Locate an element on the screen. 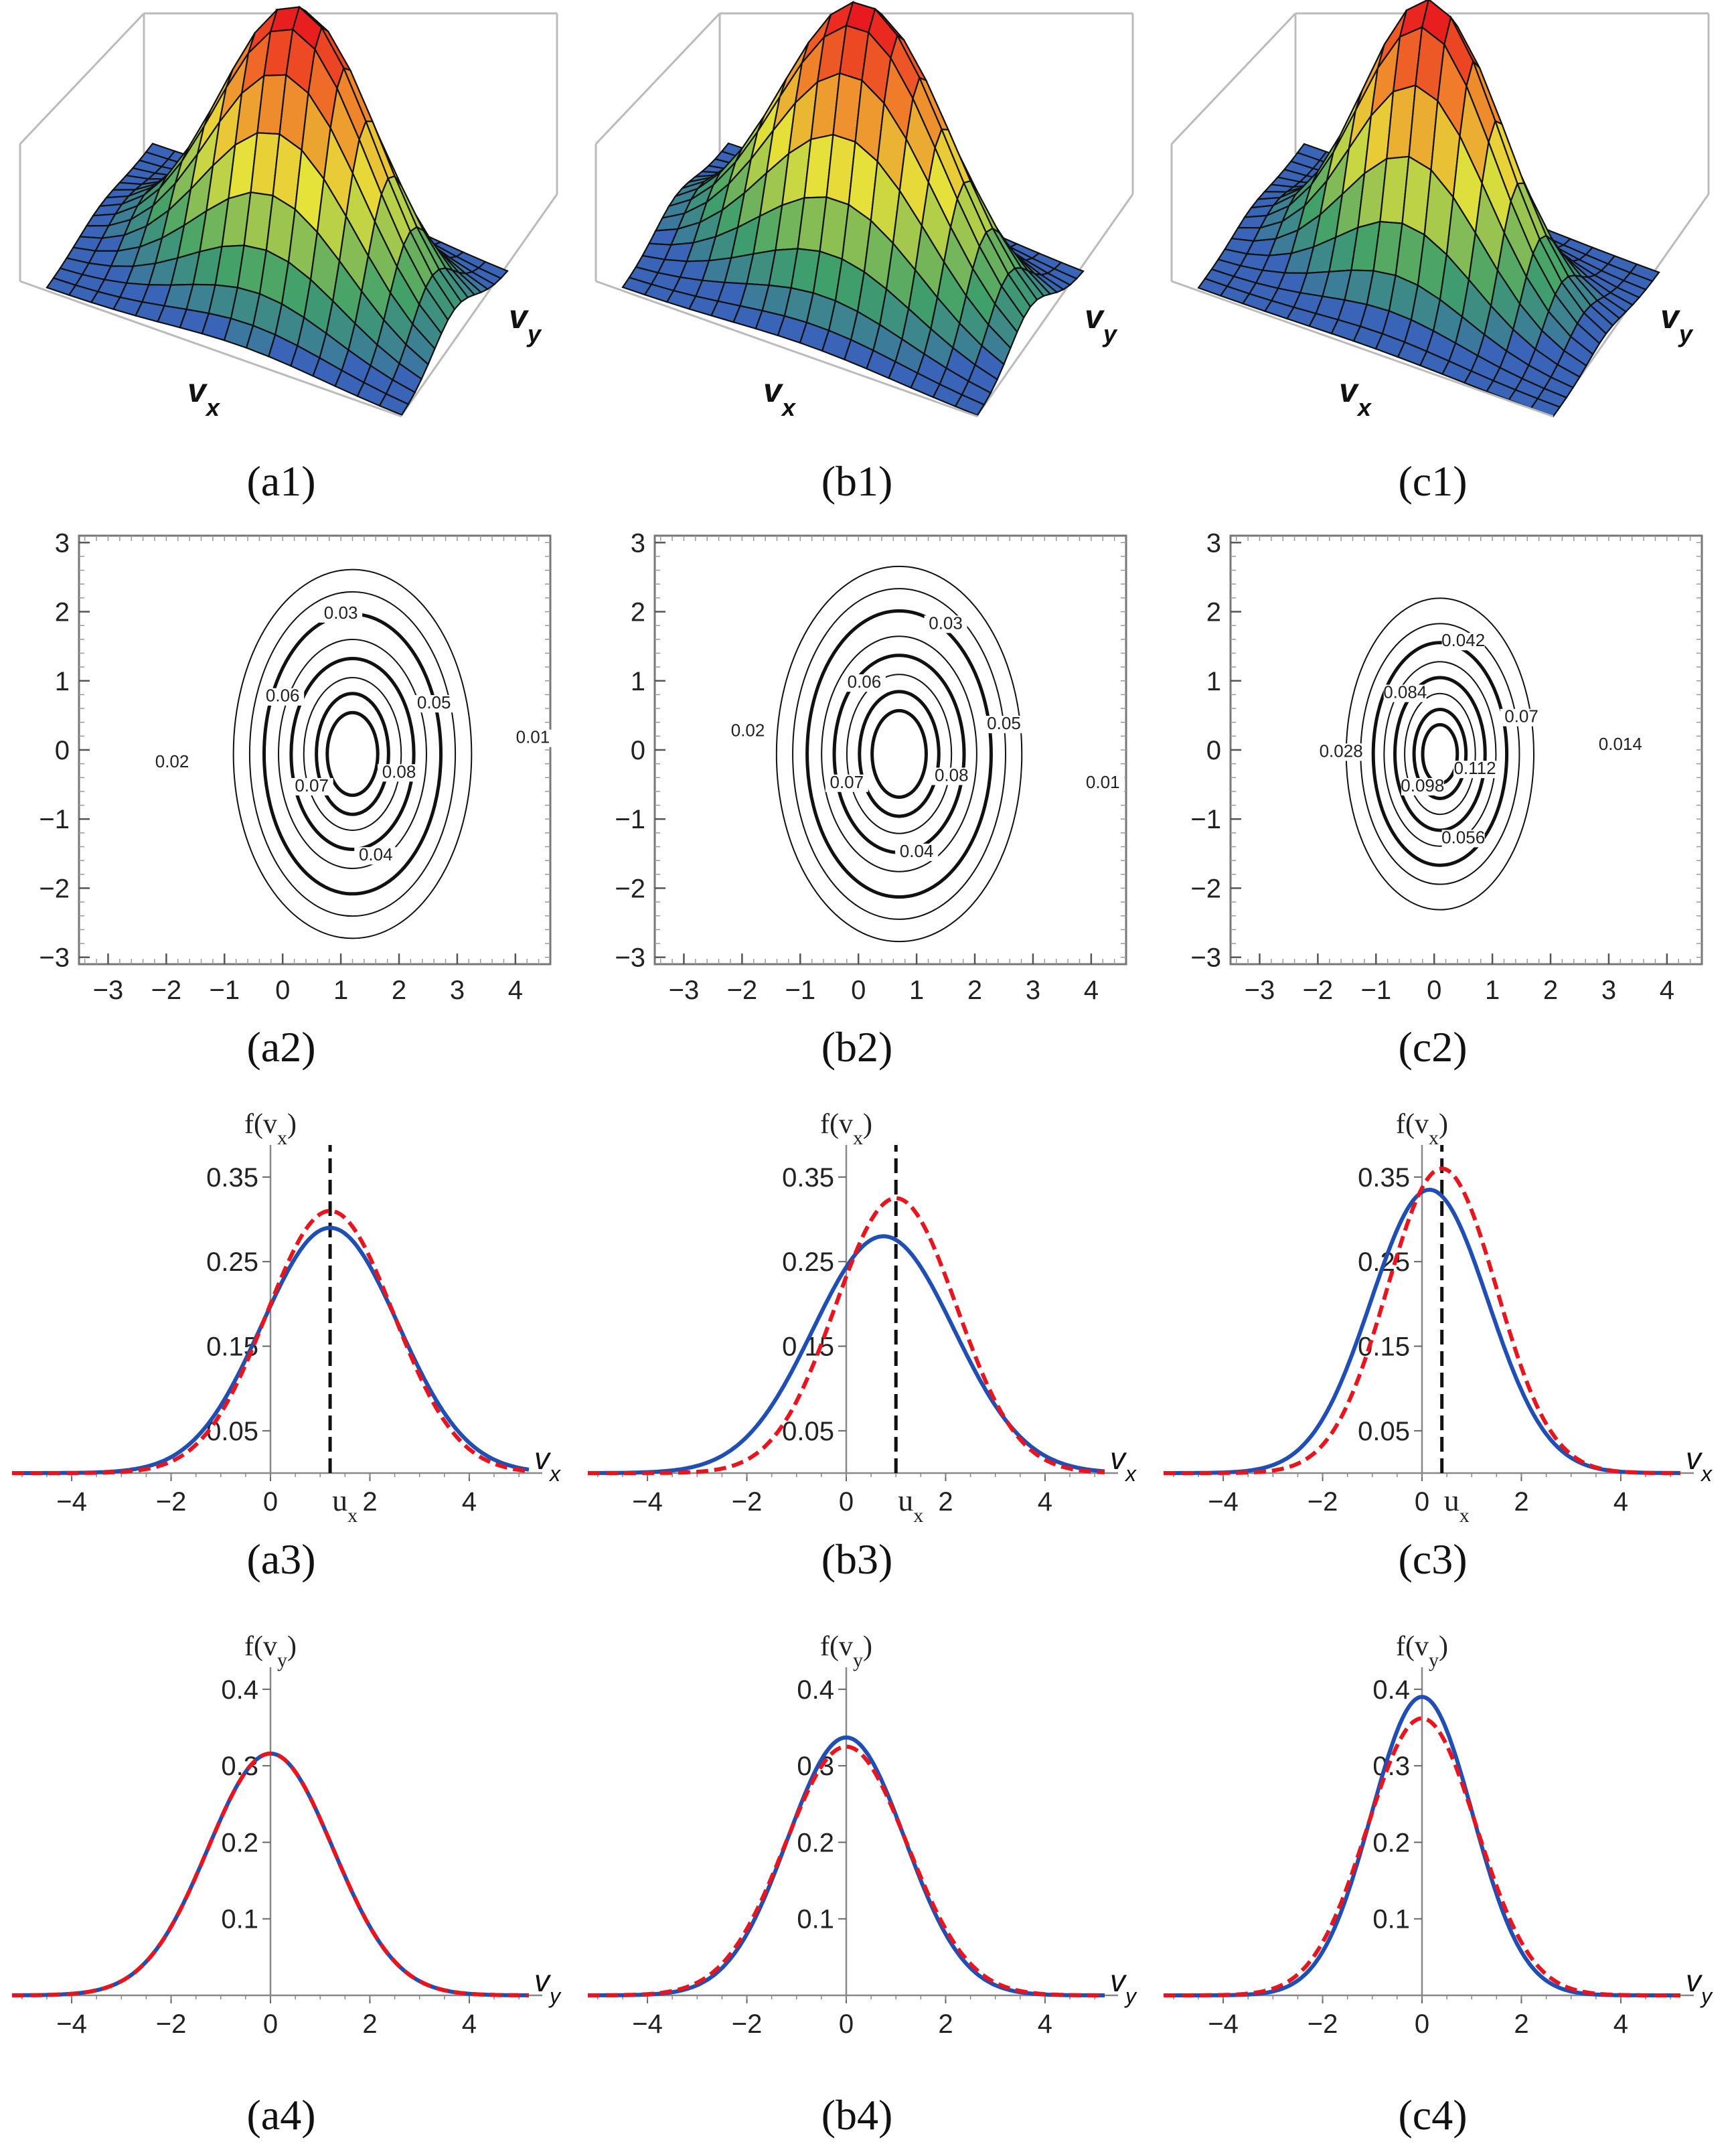 The height and width of the screenshot is (2144, 1736). panel-label-a3: (a3) is located at coordinates (280, 1559).